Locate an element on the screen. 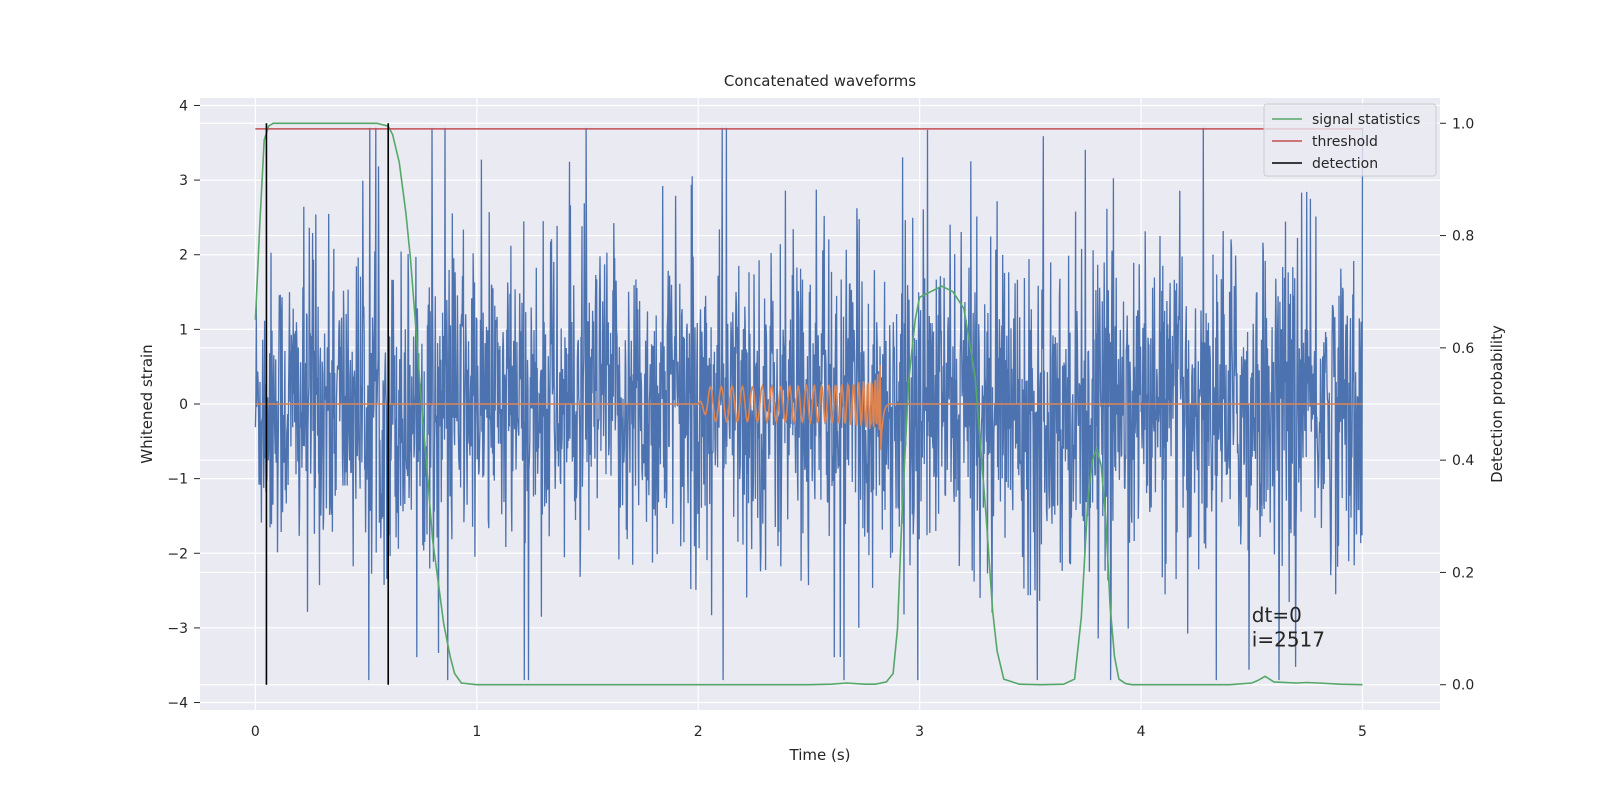  y2-axis-label: Detection probability is located at coordinates (1497, 404).